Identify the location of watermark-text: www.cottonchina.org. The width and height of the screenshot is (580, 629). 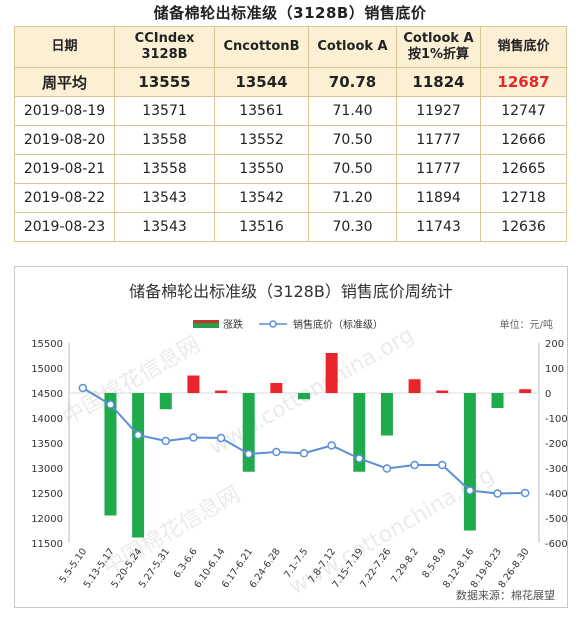
(311, 392).